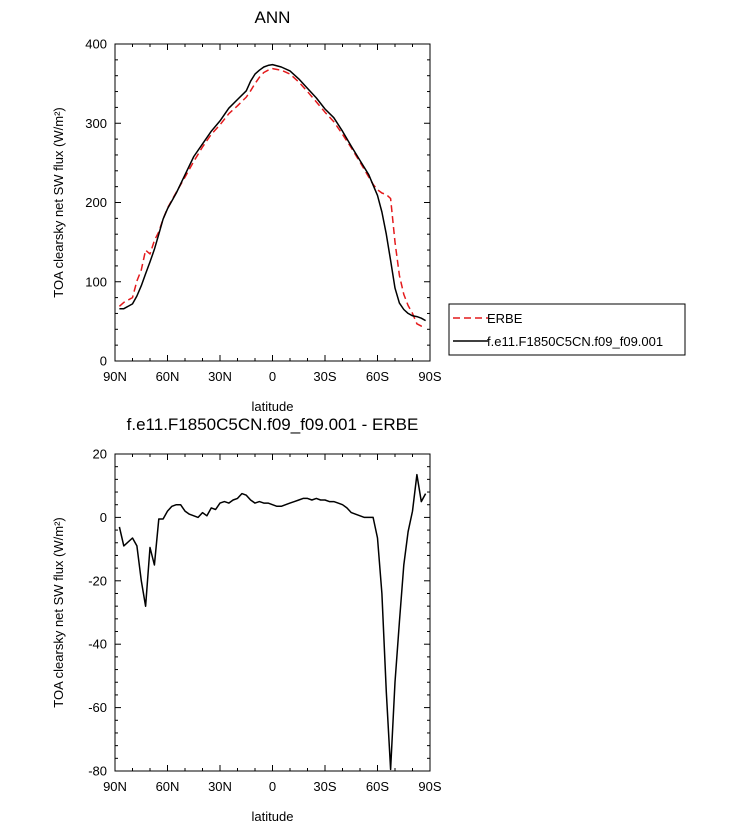 The height and width of the screenshot is (827, 733). What do you see at coordinates (96, 44) in the screenshot?
I see `y-tick-label: 400` at bounding box center [96, 44].